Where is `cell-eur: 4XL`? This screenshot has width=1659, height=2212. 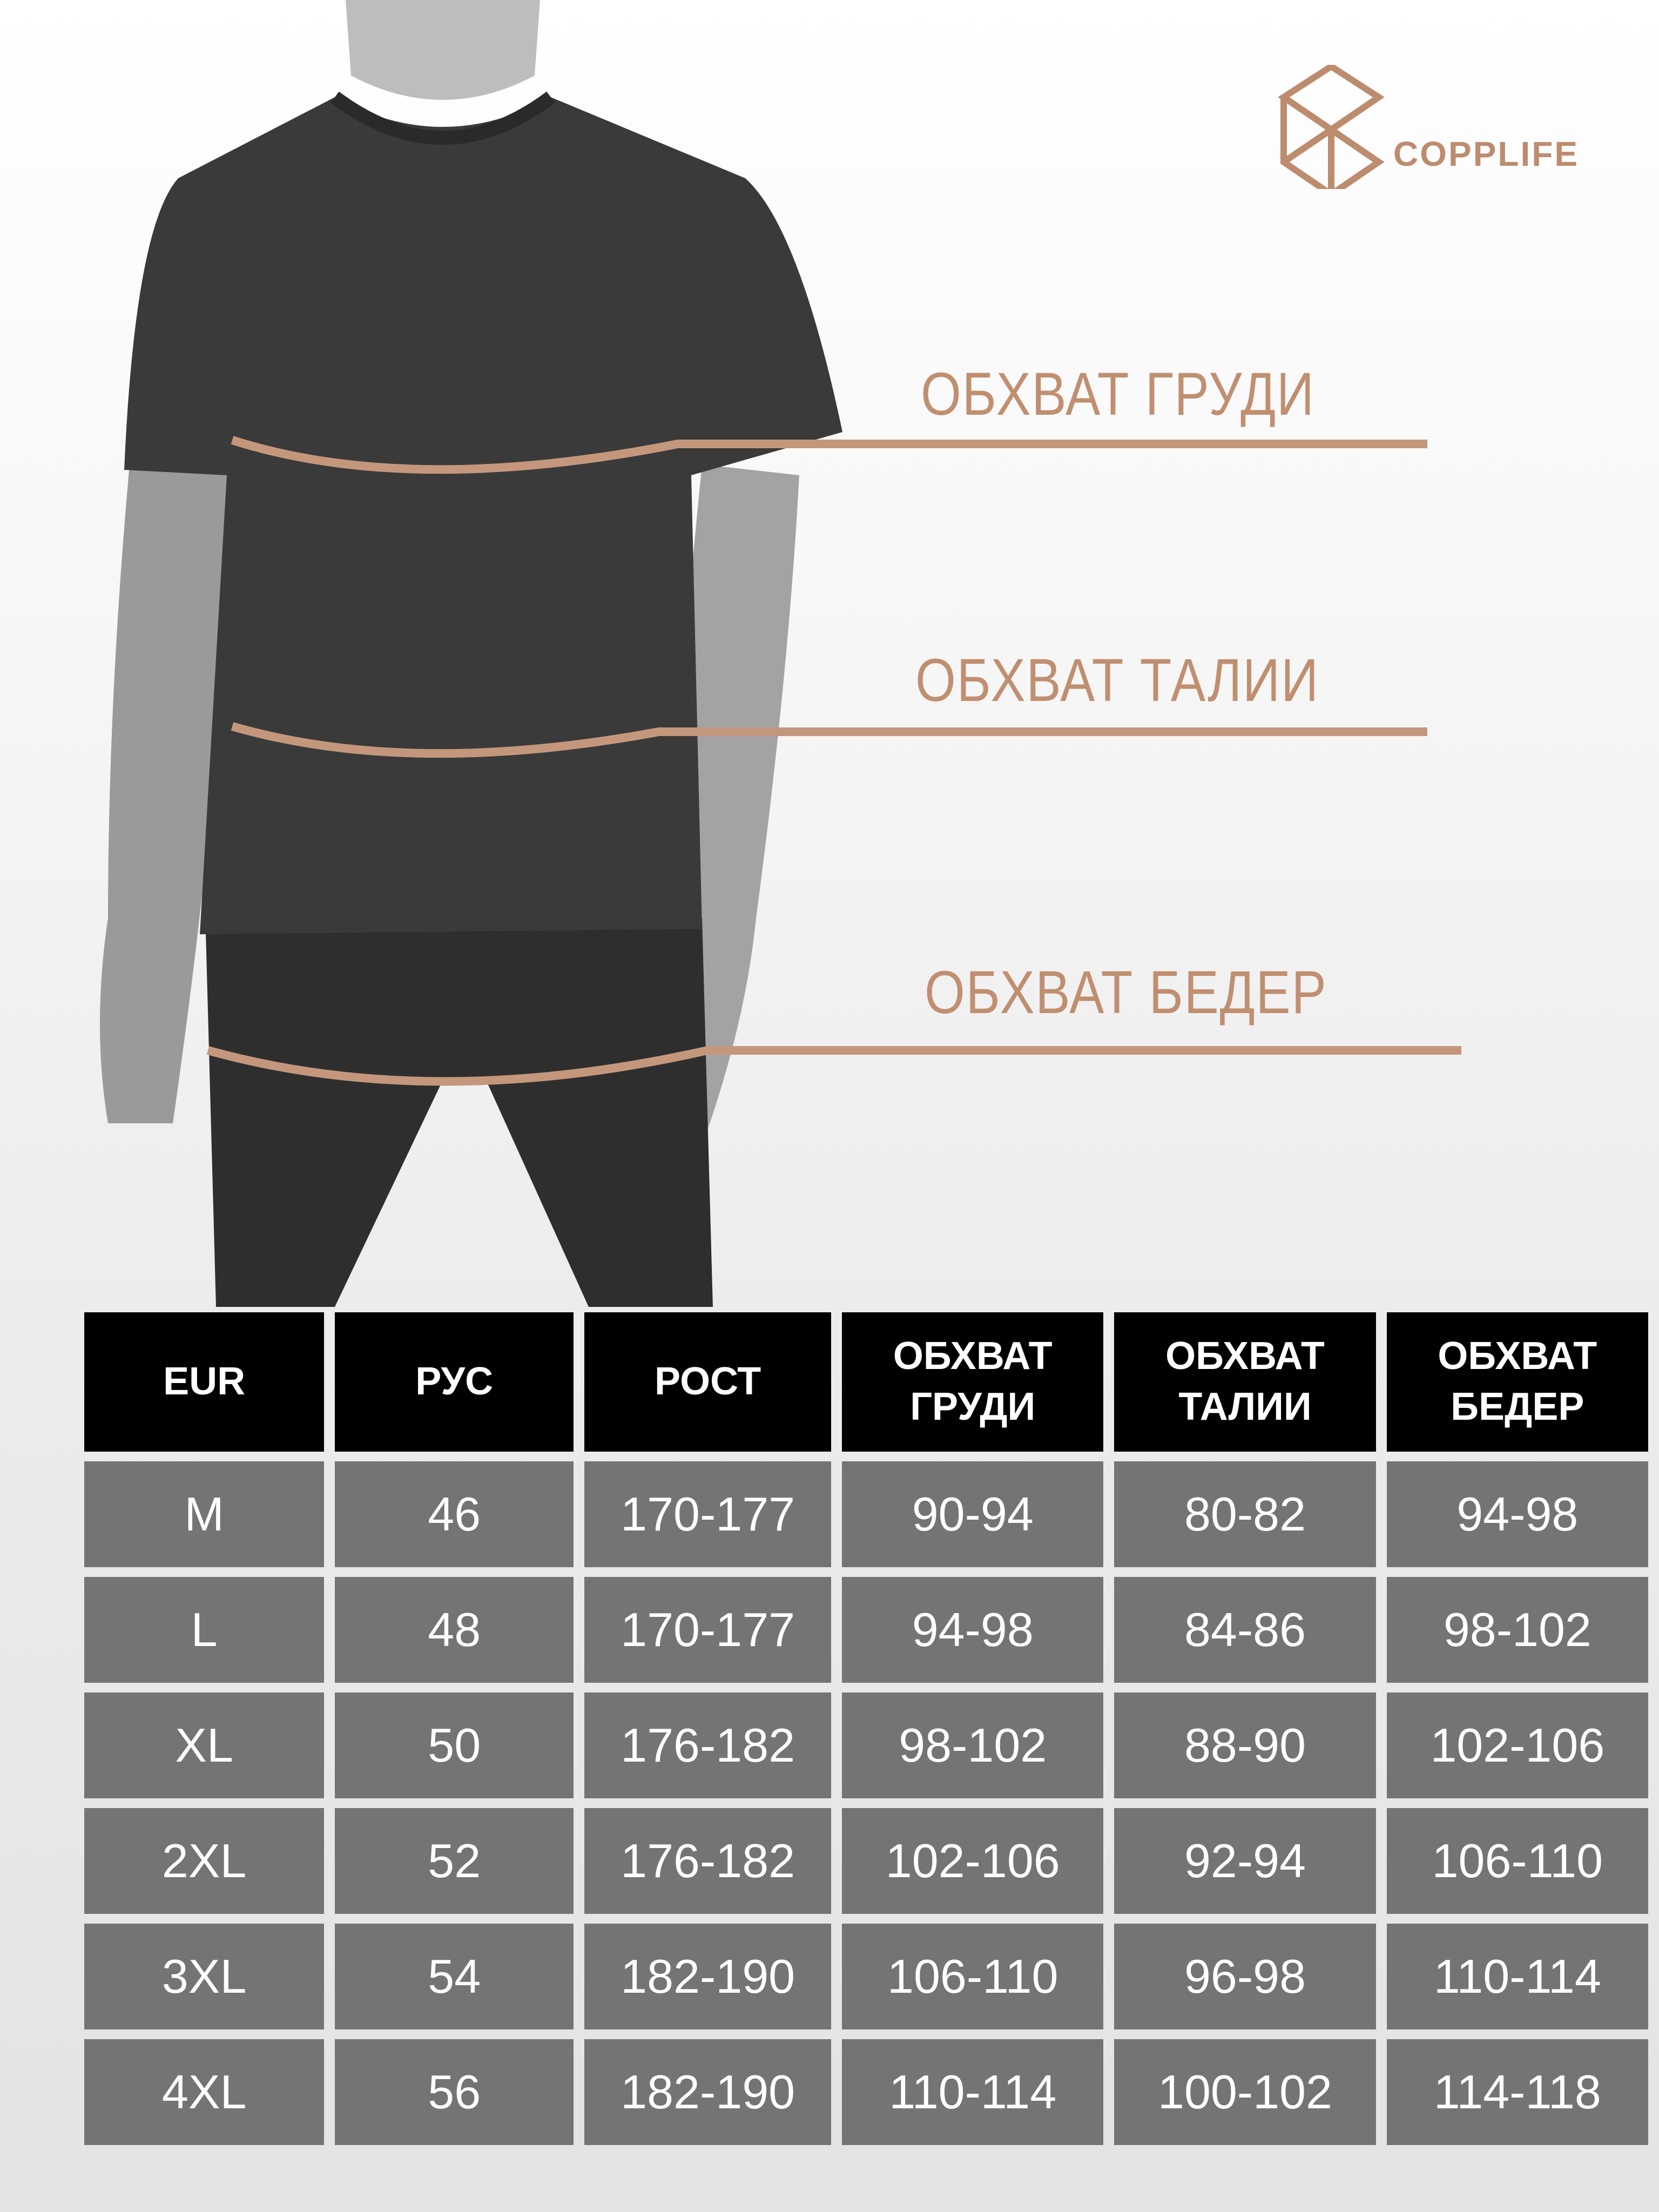 cell-eur: 4XL is located at coordinates (204, 2092).